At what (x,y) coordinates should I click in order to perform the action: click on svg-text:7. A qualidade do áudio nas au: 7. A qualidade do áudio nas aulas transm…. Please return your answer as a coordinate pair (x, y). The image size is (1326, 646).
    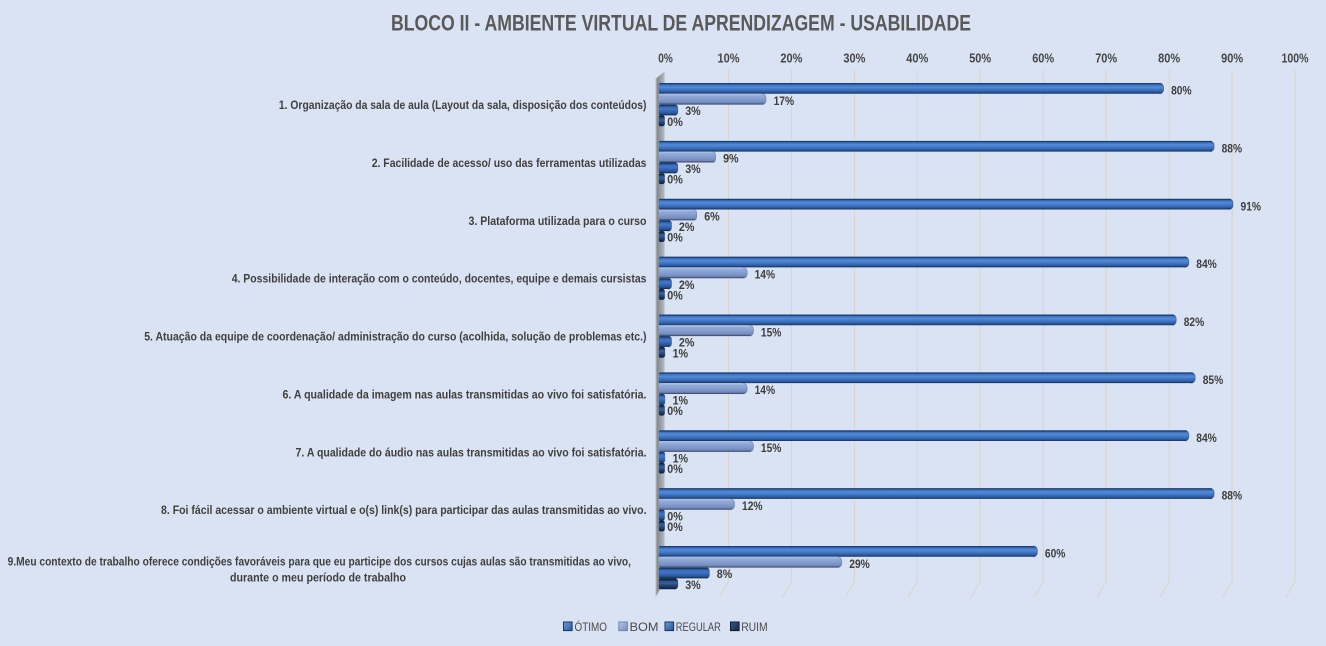
    Looking at the image, I should click on (471, 452).